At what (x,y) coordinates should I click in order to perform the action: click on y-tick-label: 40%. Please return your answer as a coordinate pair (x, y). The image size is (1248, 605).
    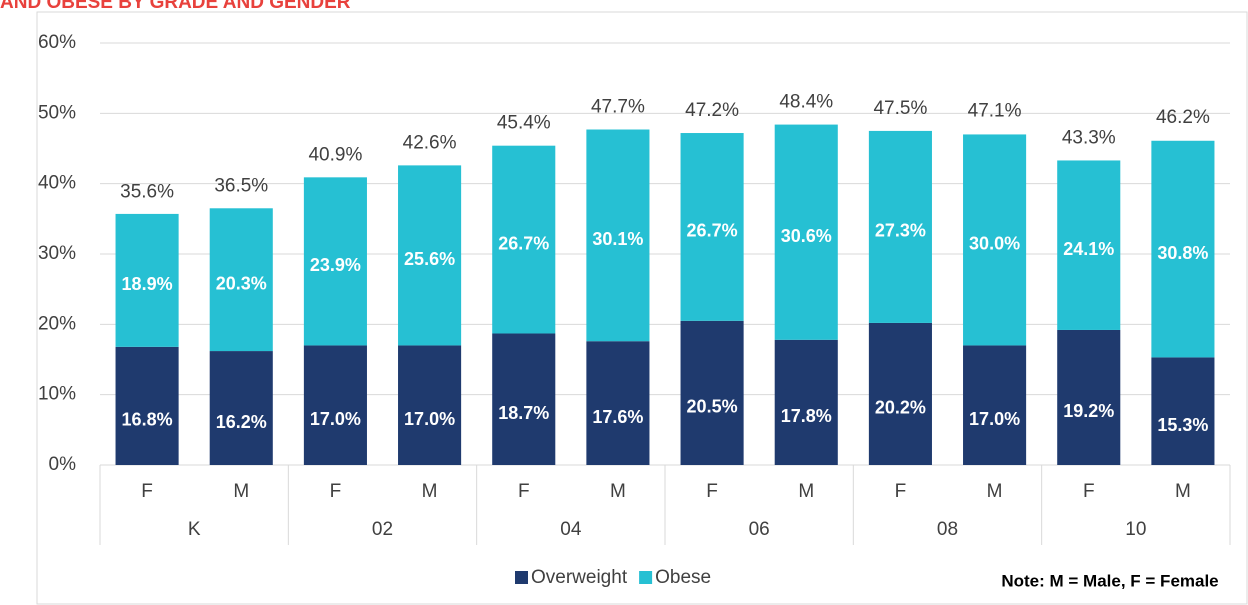
    Looking at the image, I should click on (57, 183).